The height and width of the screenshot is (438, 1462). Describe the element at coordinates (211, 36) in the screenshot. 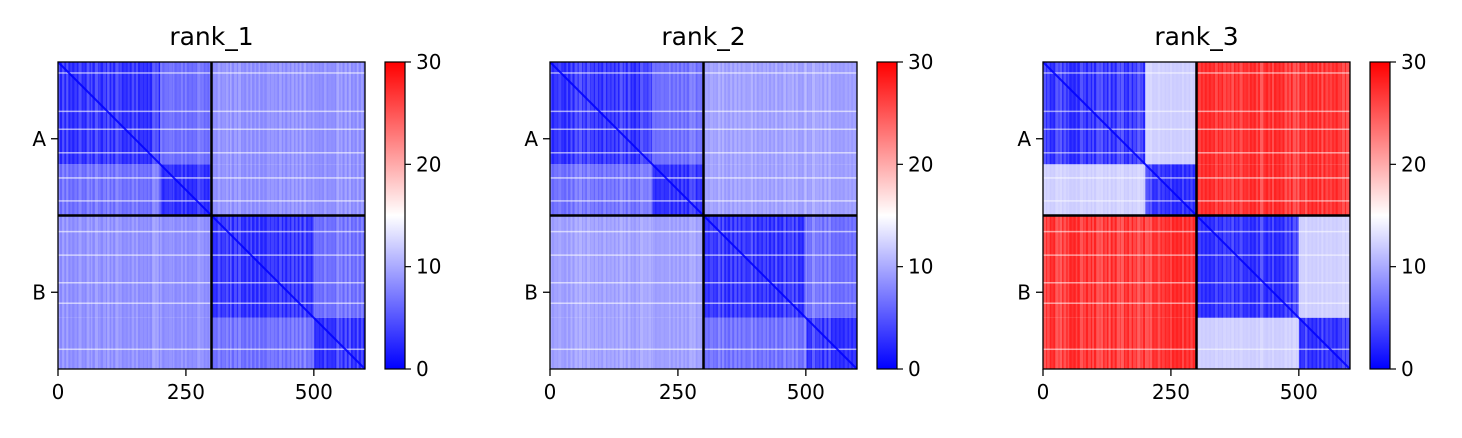

I see `panel-title: rank_1` at that location.